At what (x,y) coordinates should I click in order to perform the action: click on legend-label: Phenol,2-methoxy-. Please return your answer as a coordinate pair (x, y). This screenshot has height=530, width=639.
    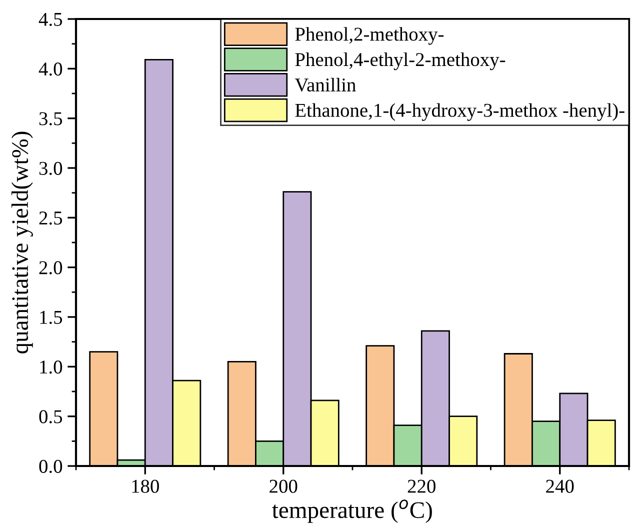
    Looking at the image, I should click on (369, 36).